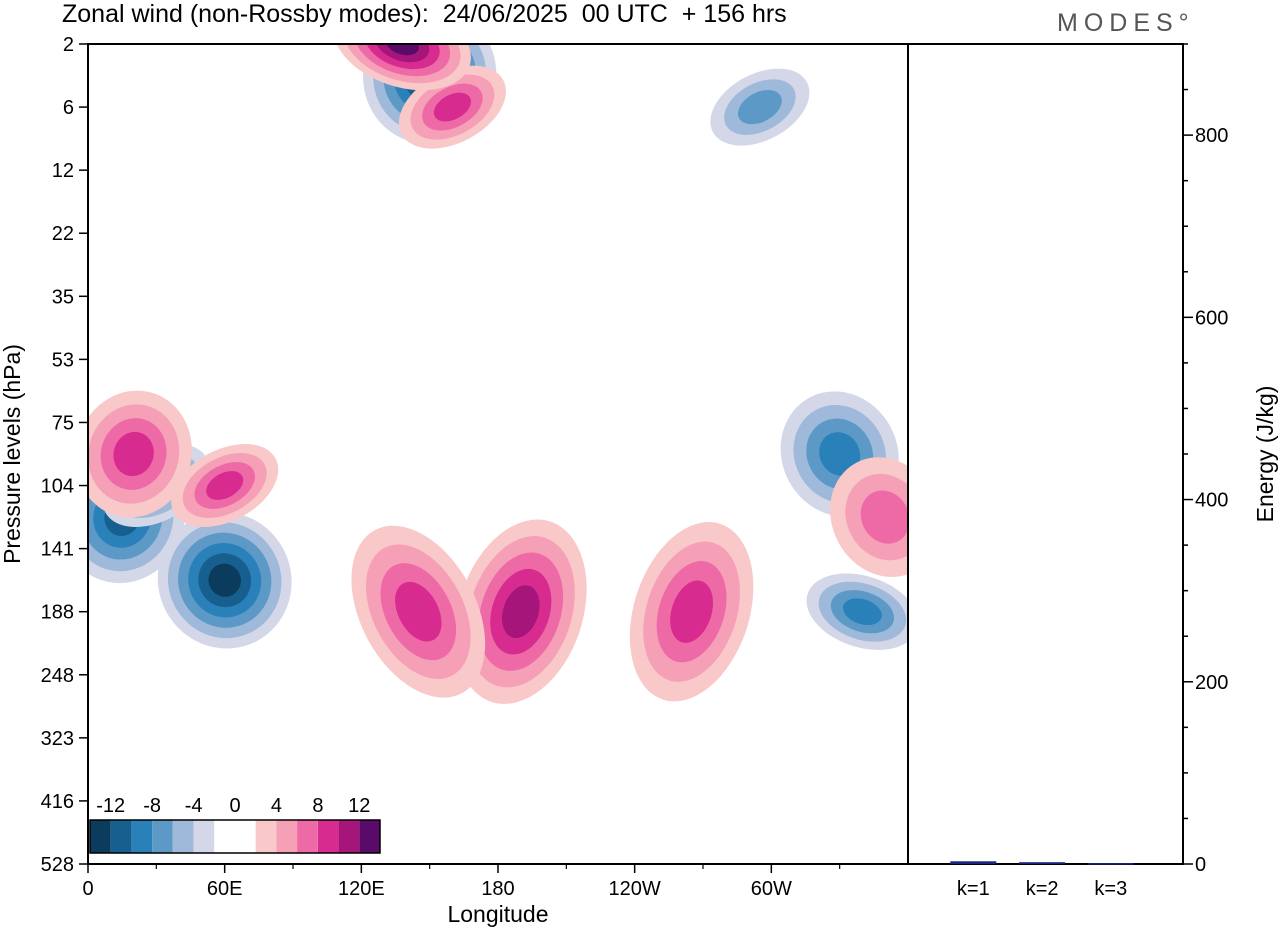  I want to click on y-tick-label: 323, so click(57, 739).